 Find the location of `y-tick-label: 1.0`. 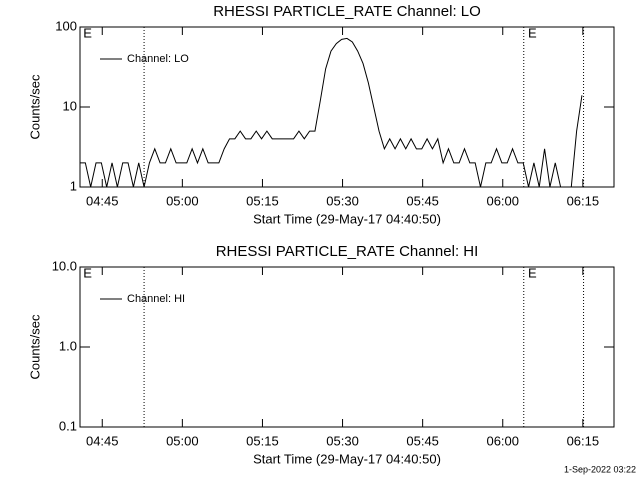

y-tick-label: 1.0 is located at coordinates (68, 345).